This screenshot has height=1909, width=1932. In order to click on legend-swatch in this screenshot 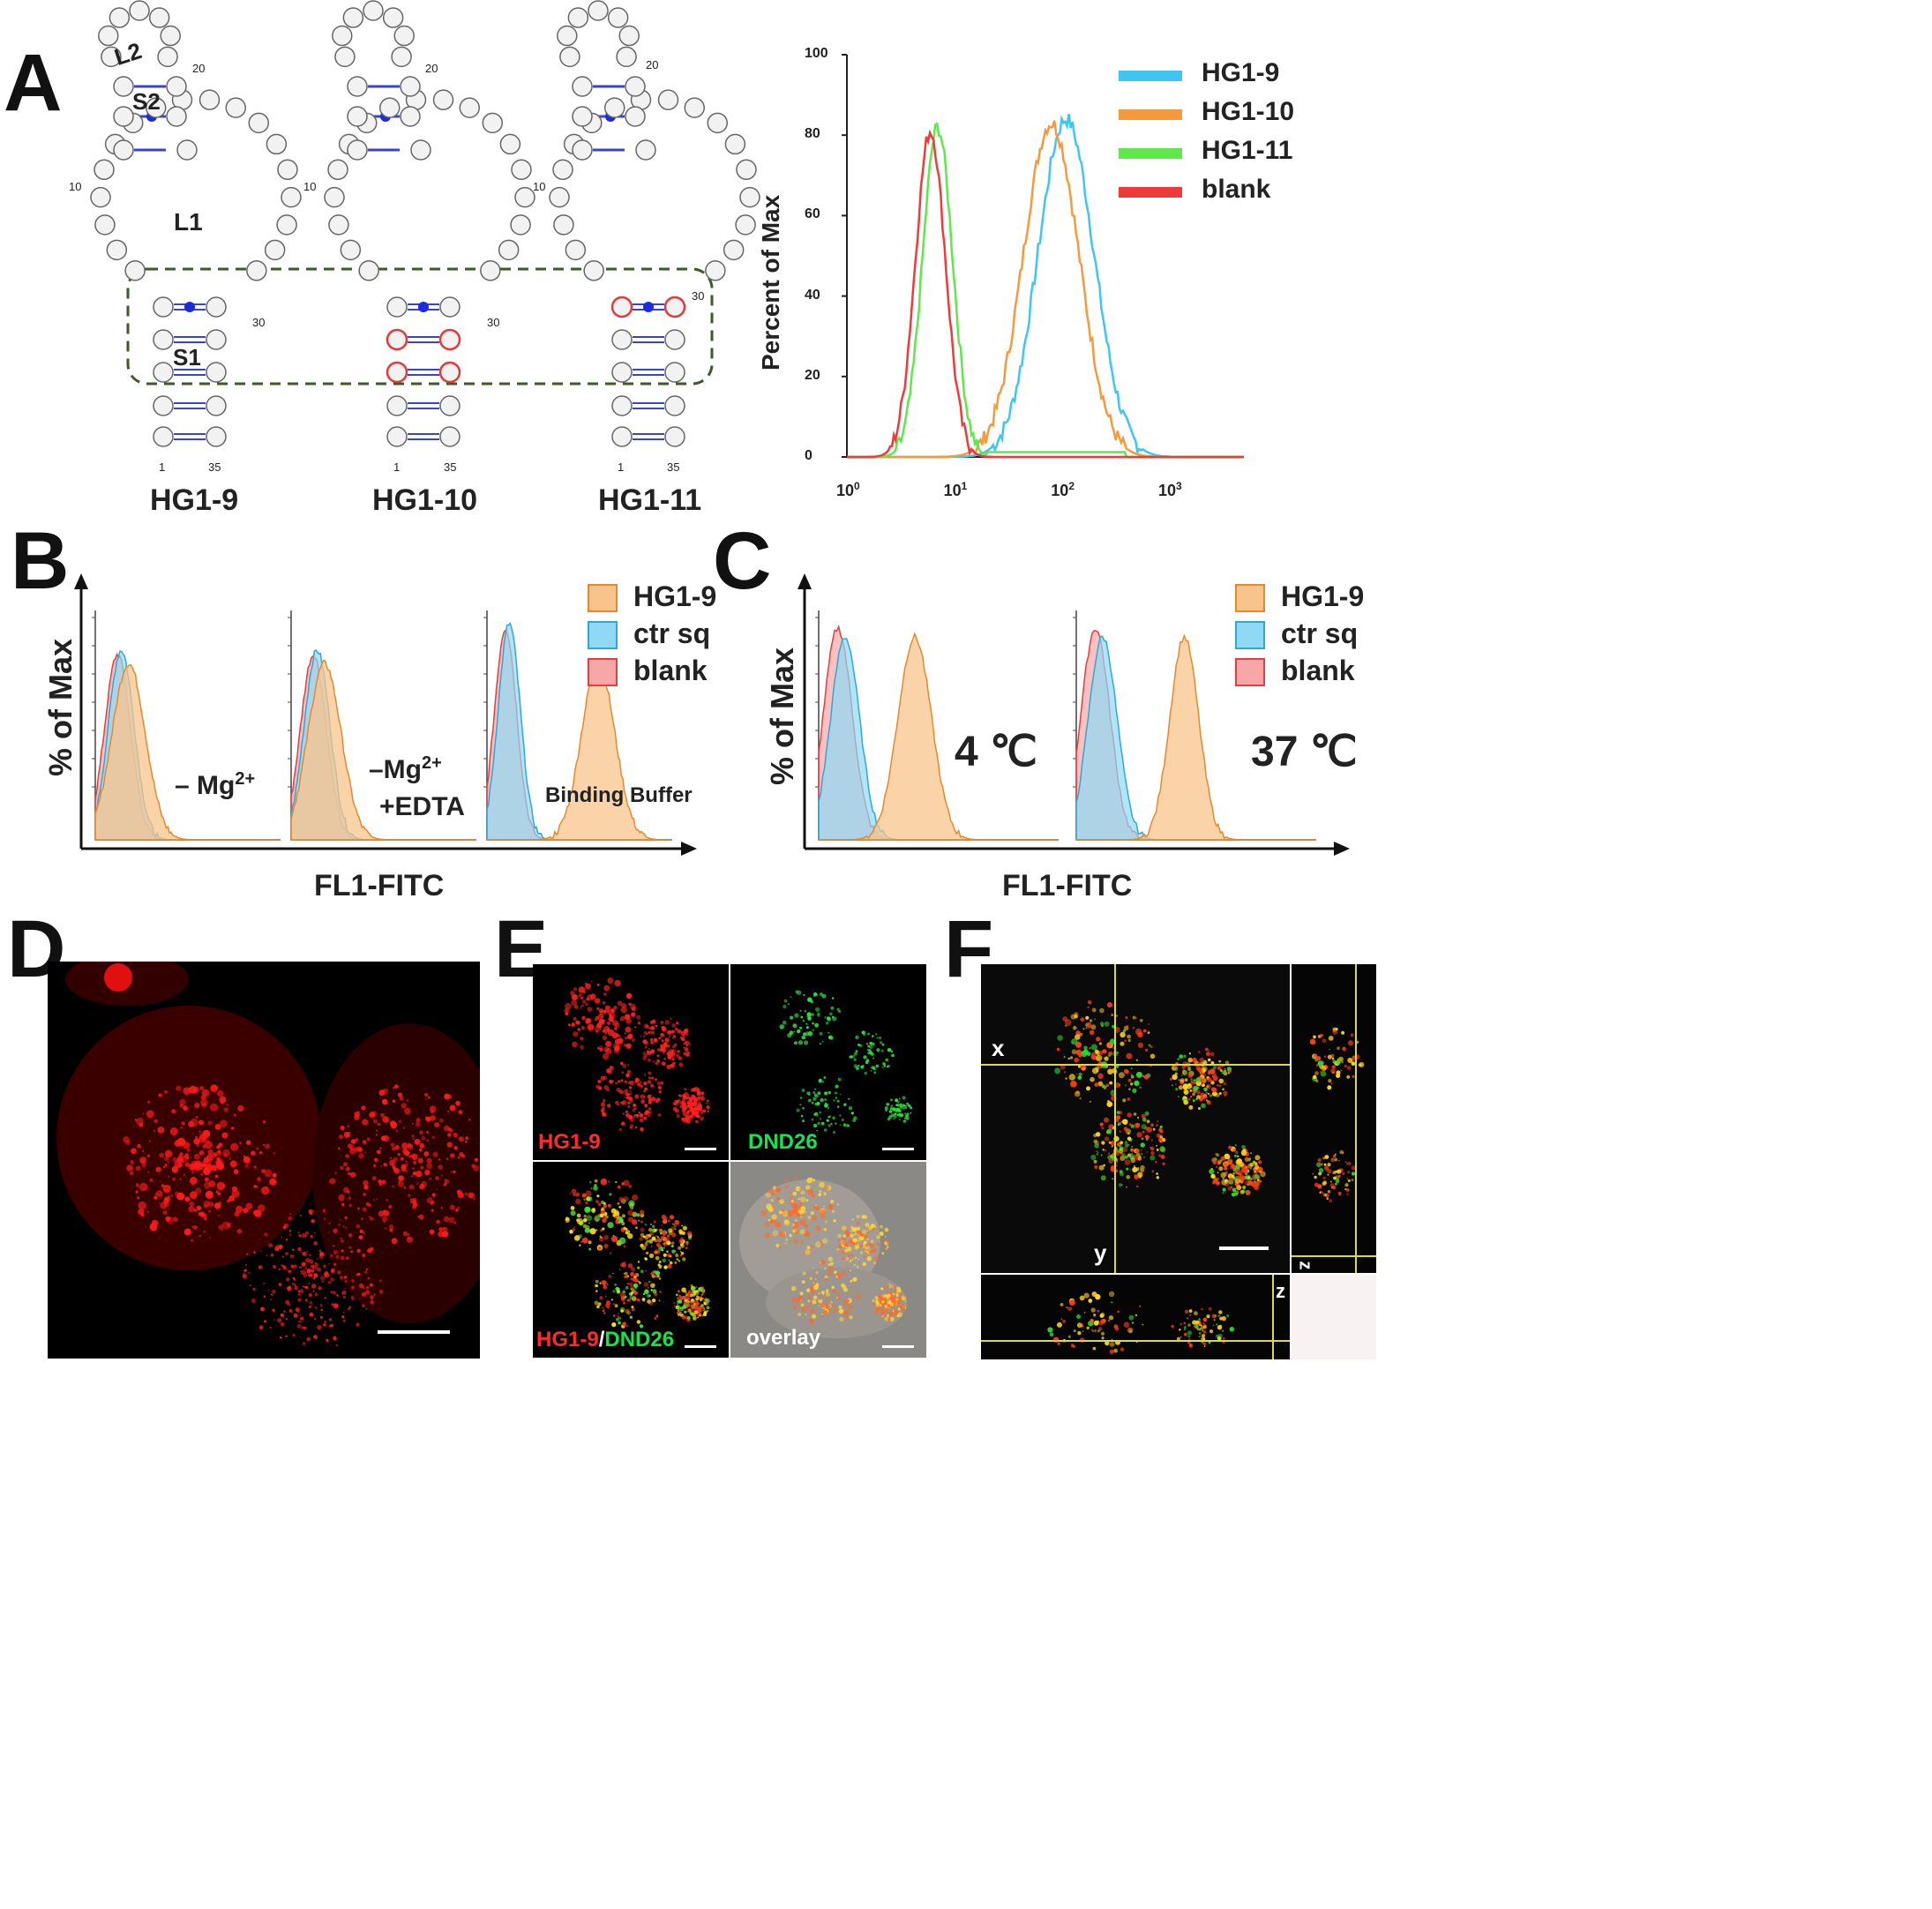, I will do `click(603, 598)`.